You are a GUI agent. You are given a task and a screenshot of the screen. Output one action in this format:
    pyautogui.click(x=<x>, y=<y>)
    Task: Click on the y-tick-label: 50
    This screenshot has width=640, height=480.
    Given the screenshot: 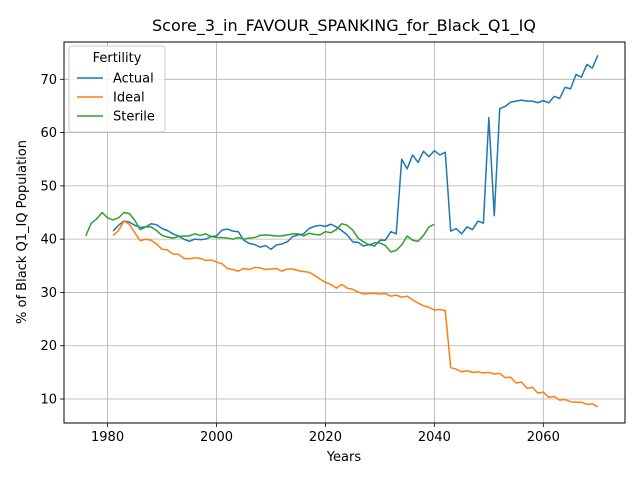 What is the action you would take?
    pyautogui.click(x=48, y=186)
    